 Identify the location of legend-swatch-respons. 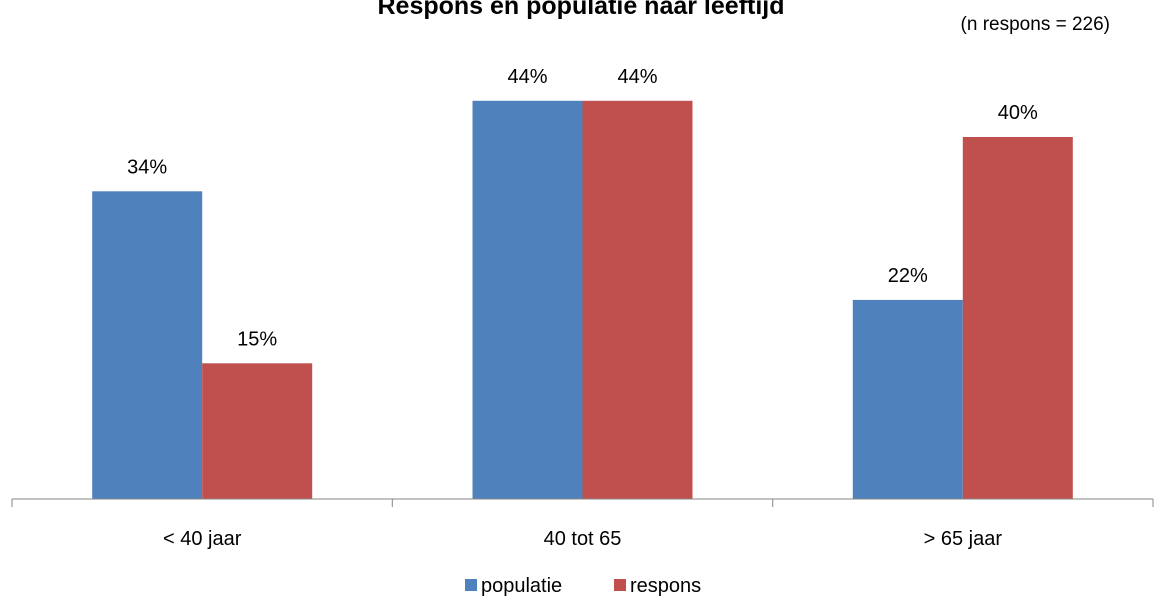
(620, 585).